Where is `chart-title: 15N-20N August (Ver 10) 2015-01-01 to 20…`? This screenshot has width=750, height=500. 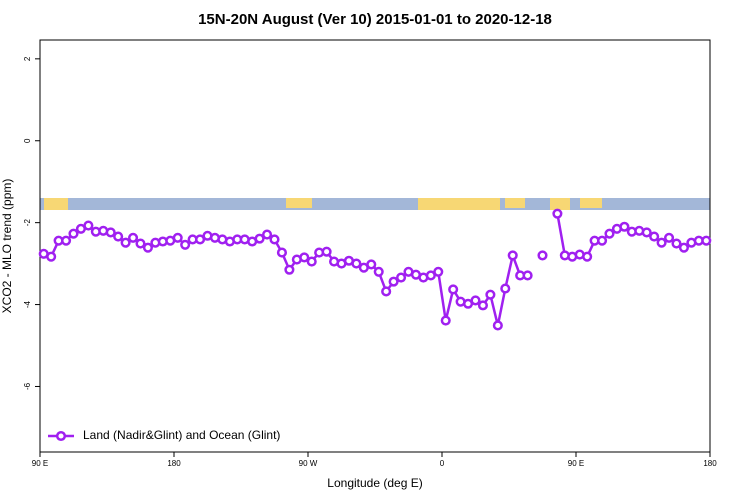
chart-title: 15N-20N August (Ver 10) 2015-01-01 to 20… is located at coordinates (375, 19).